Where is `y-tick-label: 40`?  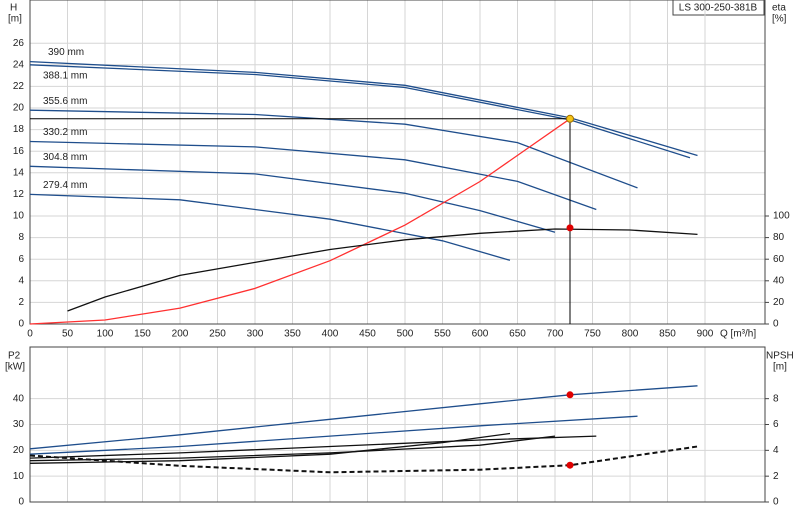
y-tick-label: 40 is located at coordinates (19, 398).